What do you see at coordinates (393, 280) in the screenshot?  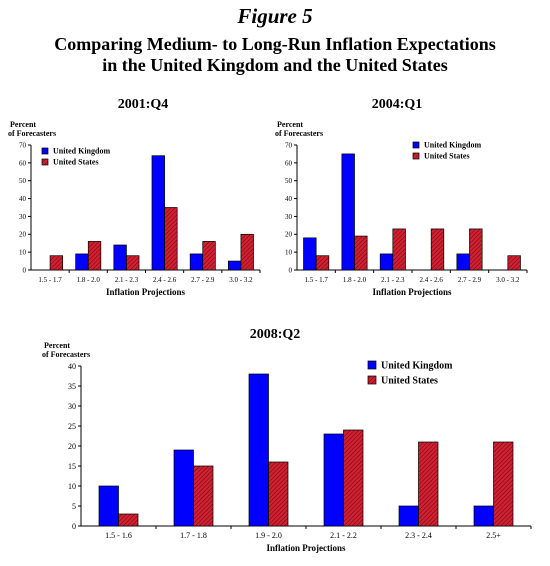 I see `x-tick-label: 2.1 - 2.3` at bounding box center [393, 280].